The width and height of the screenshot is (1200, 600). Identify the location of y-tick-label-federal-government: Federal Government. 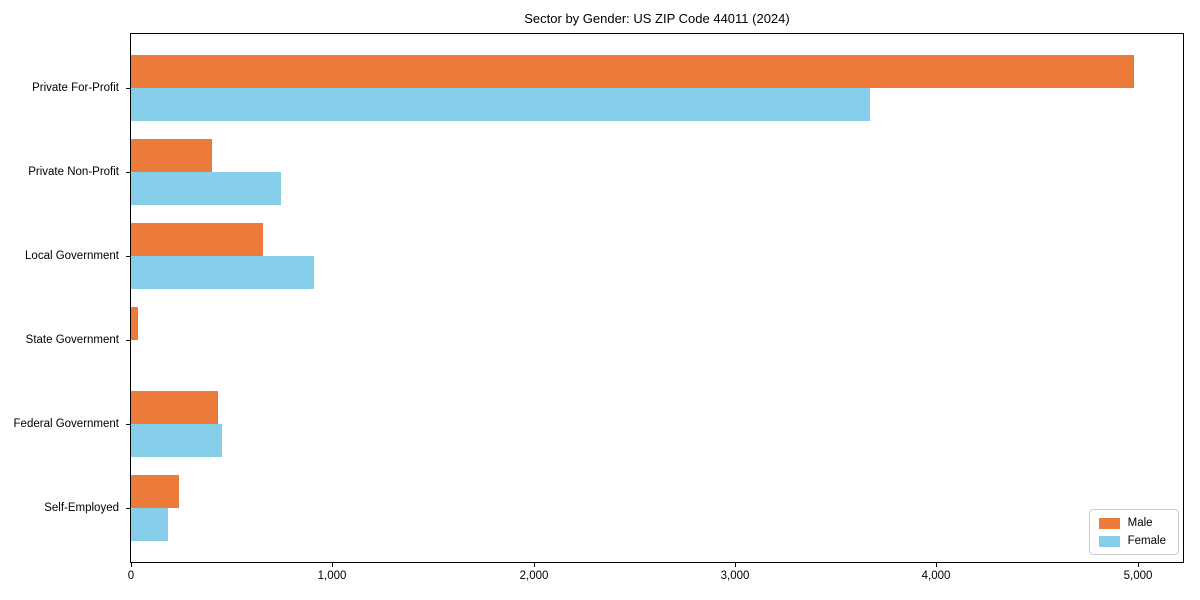
(66, 424).